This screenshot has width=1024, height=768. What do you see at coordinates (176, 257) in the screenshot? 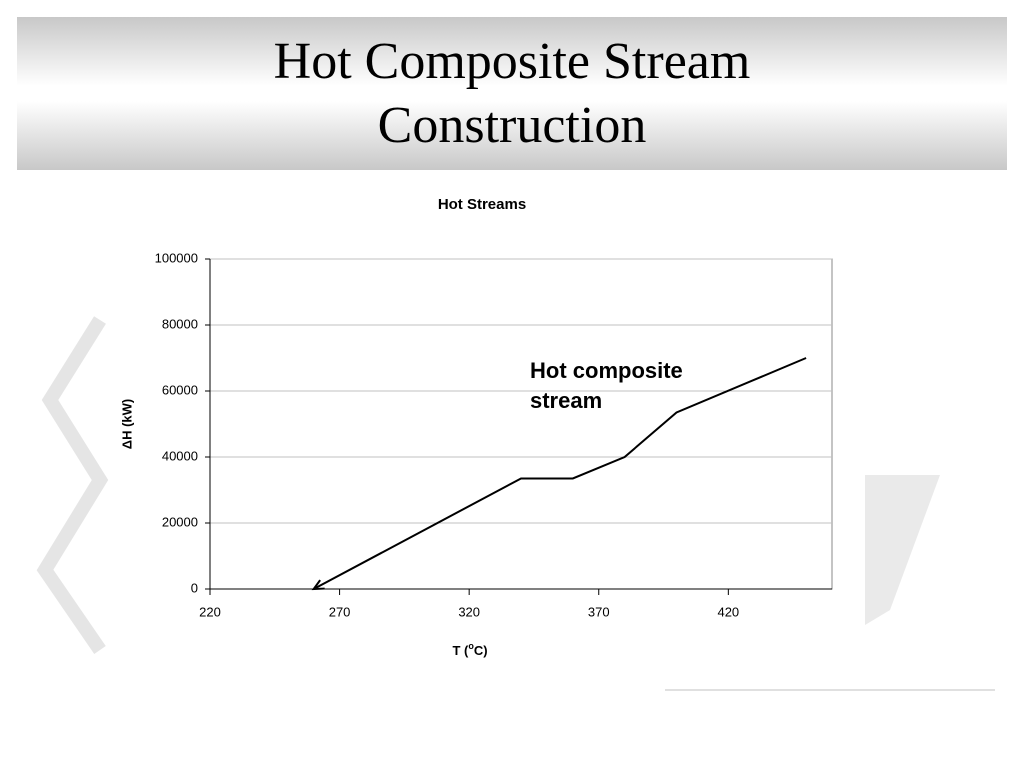
I see `y-tick-label: 100000` at bounding box center [176, 257].